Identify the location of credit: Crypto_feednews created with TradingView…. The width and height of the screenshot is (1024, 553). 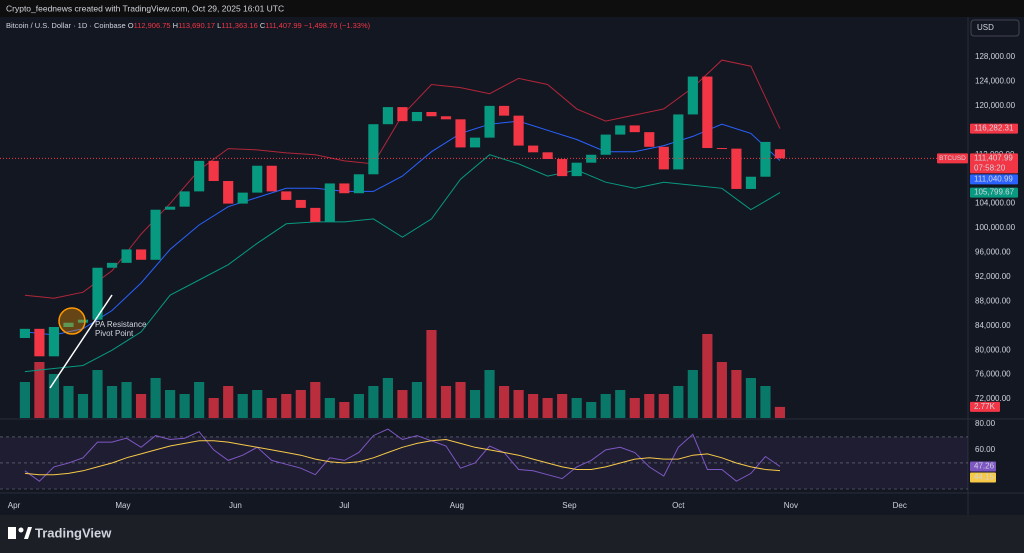
(145, 8).